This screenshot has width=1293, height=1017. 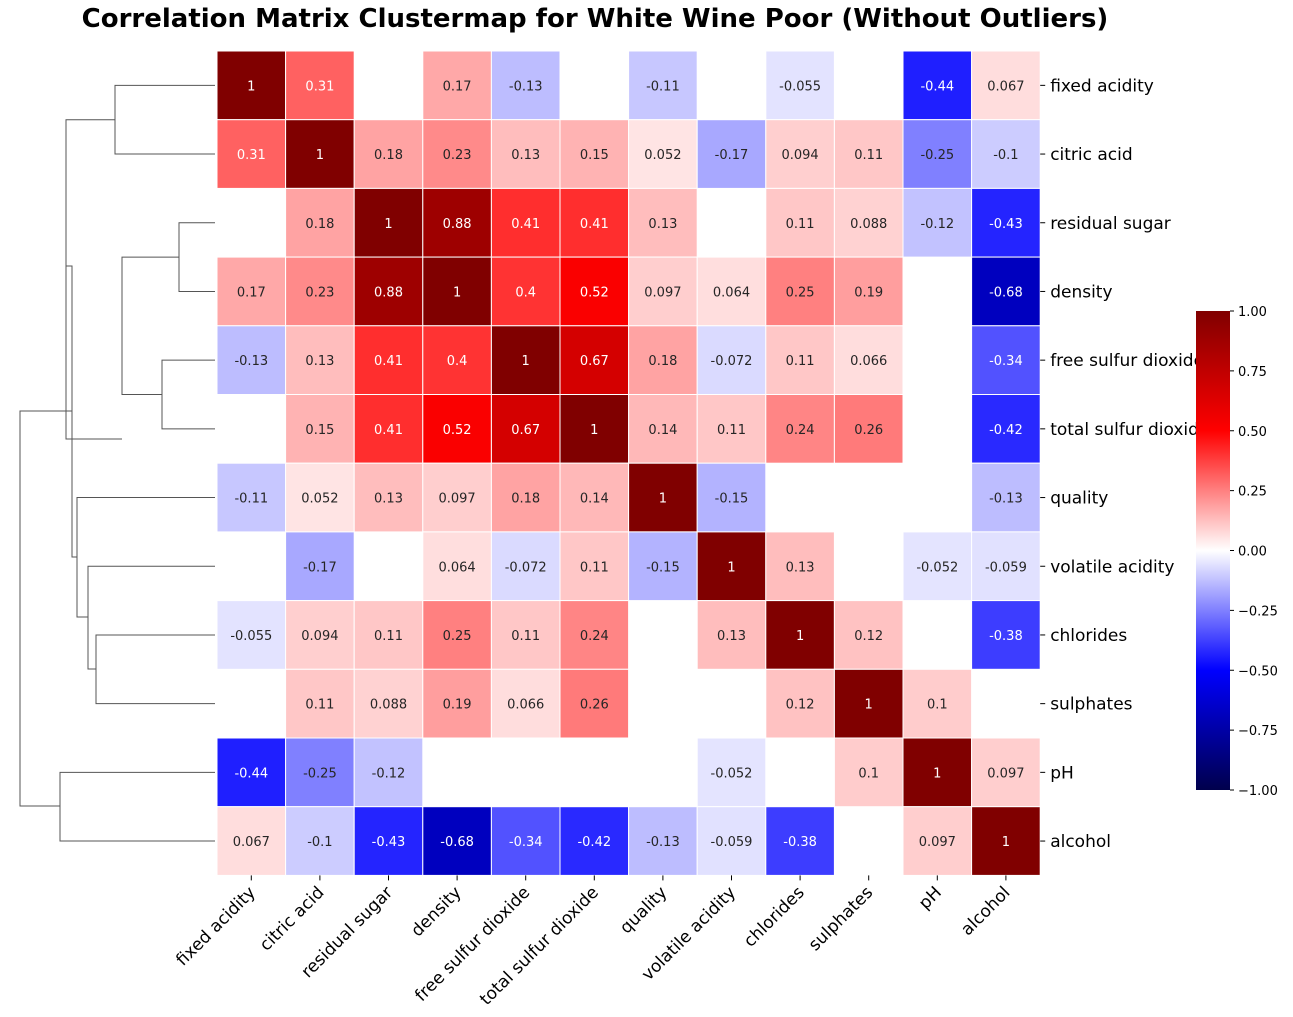 I want to click on colorbar-gradient, so click(x=1213, y=550).